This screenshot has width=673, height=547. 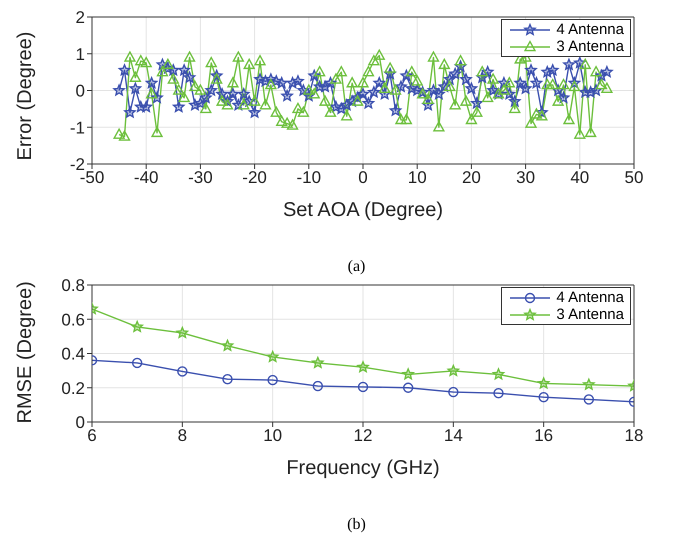 I want to click on x-tick-label: 30, so click(x=526, y=178).